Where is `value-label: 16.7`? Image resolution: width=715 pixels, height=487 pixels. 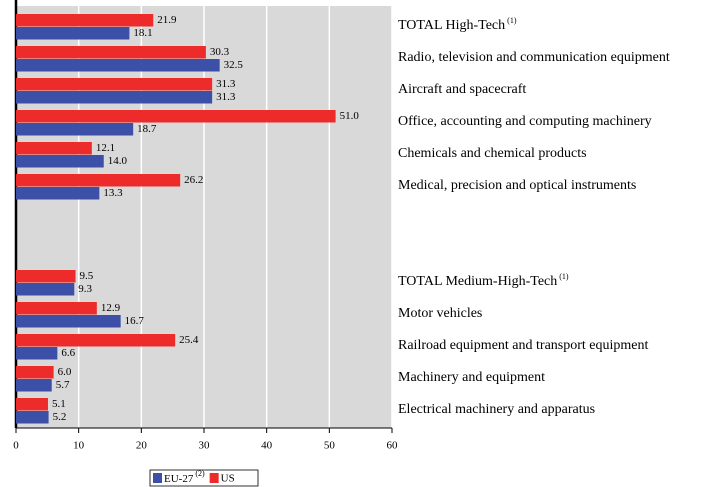 value-label: 16.7 is located at coordinates (135, 321).